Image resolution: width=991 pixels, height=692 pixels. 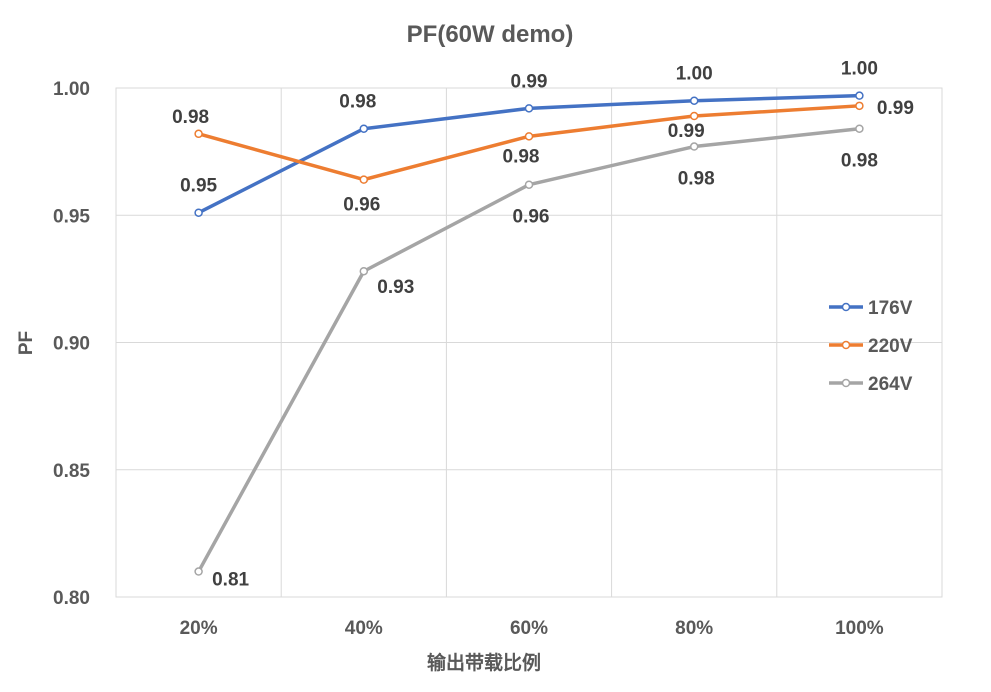 What do you see at coordinates (71, 216) in the screenshot?
I see `y-tick-label: 0.95` at bounding box center [71, 216].